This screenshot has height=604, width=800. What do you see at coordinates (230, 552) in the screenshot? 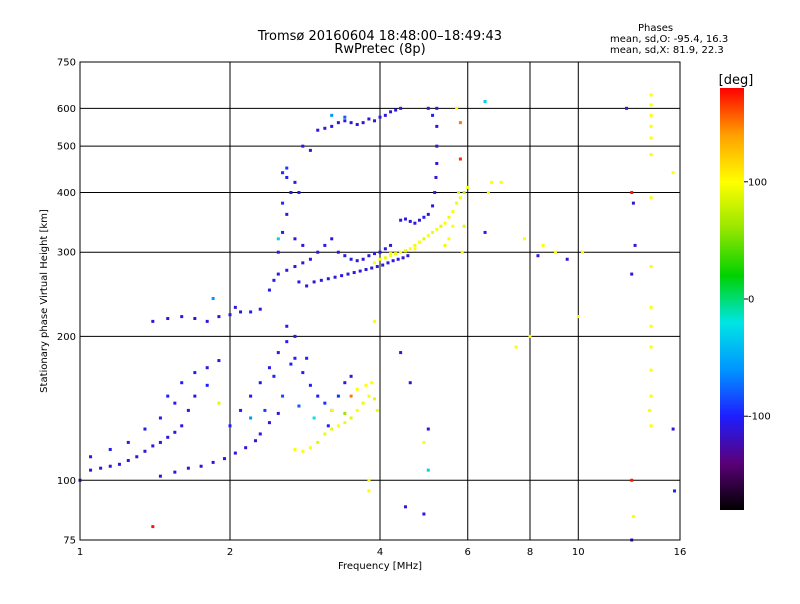
I see `x-tick-label: 2` at bounding box center [230, 552].